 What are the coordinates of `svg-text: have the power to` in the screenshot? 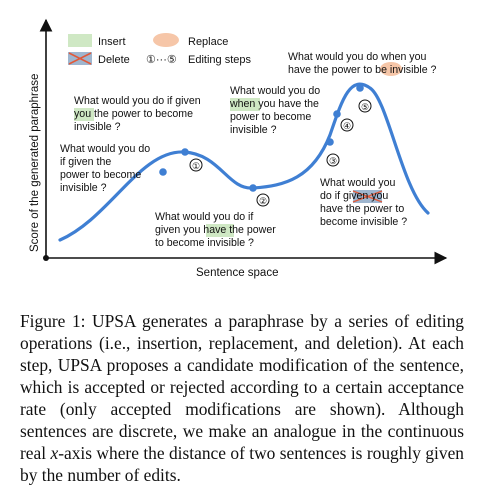 It's located at (362, 209).